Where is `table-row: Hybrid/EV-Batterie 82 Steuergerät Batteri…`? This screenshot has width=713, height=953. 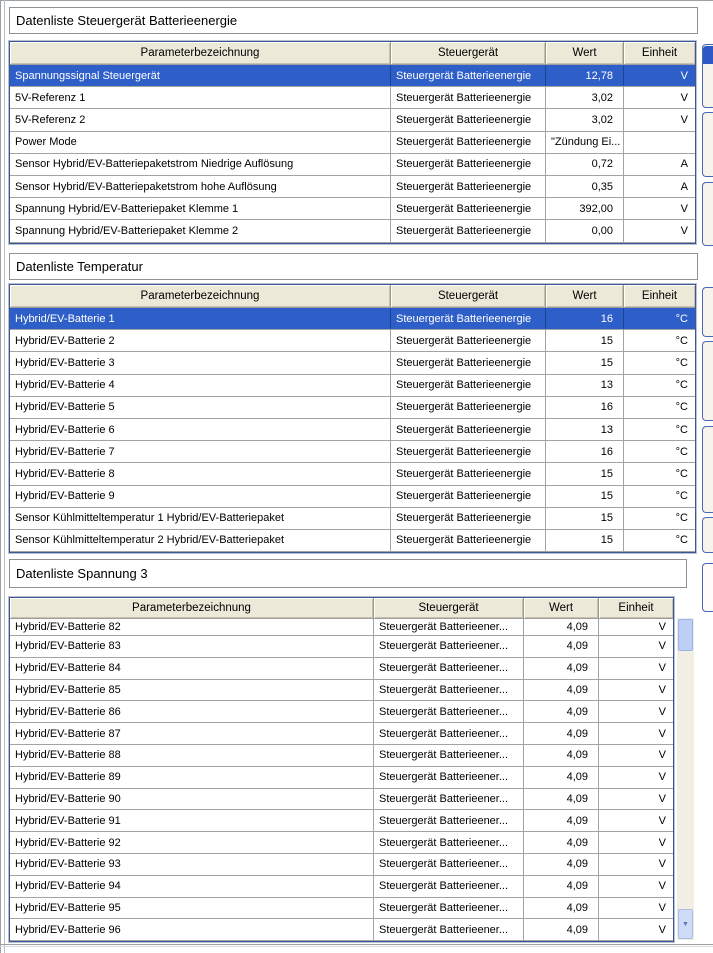 table-row: Hybrid/EV-Batterie 82 Steuergerät Batteri… is located at coordinates (341, 627).